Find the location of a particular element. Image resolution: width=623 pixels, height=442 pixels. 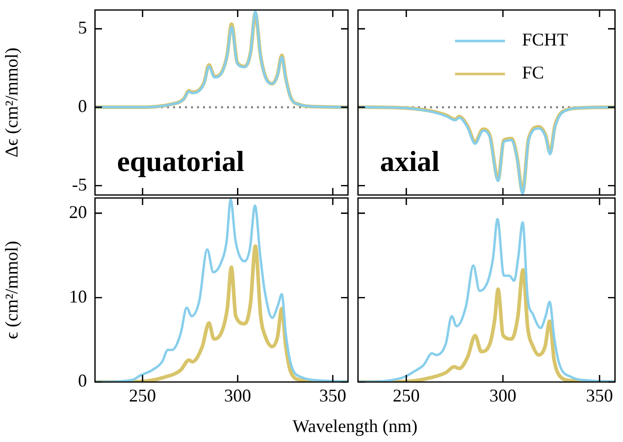

y-tick-label: 10 is located at coordinates (78, 296).